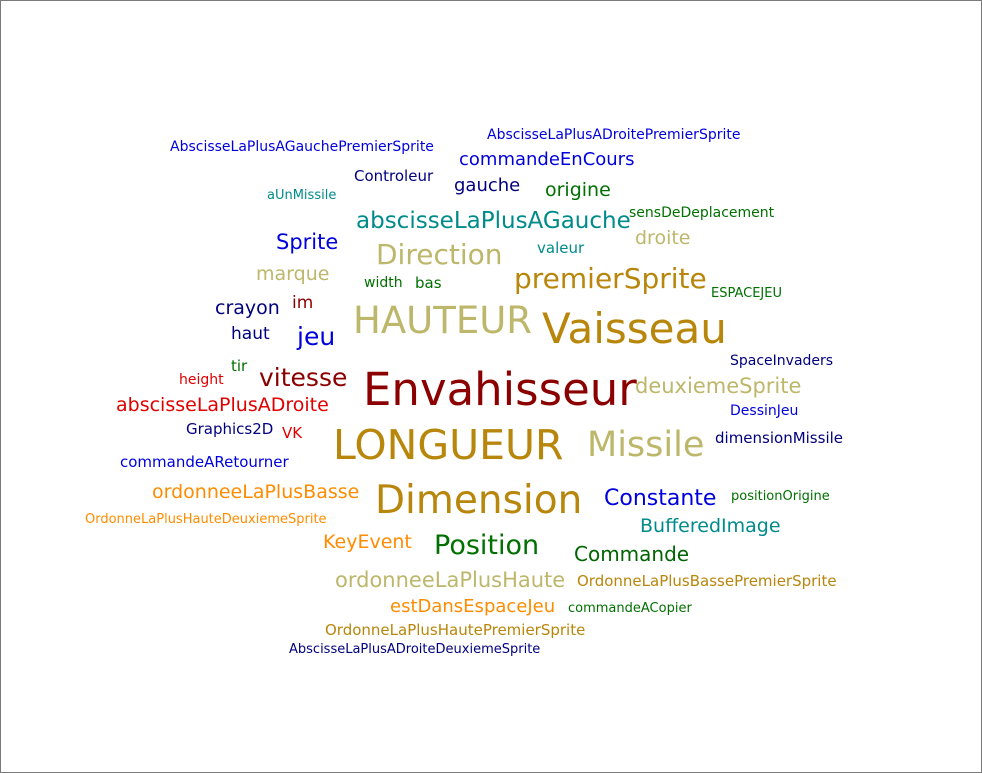 Image resolution: width=982 pixels, height=773 pixels. What do you see at coordinates (302, 147) in the screenshot?
I see `word: AbscisseLaPlusAGauchePremierSprite` at bounding box center [302, 147].